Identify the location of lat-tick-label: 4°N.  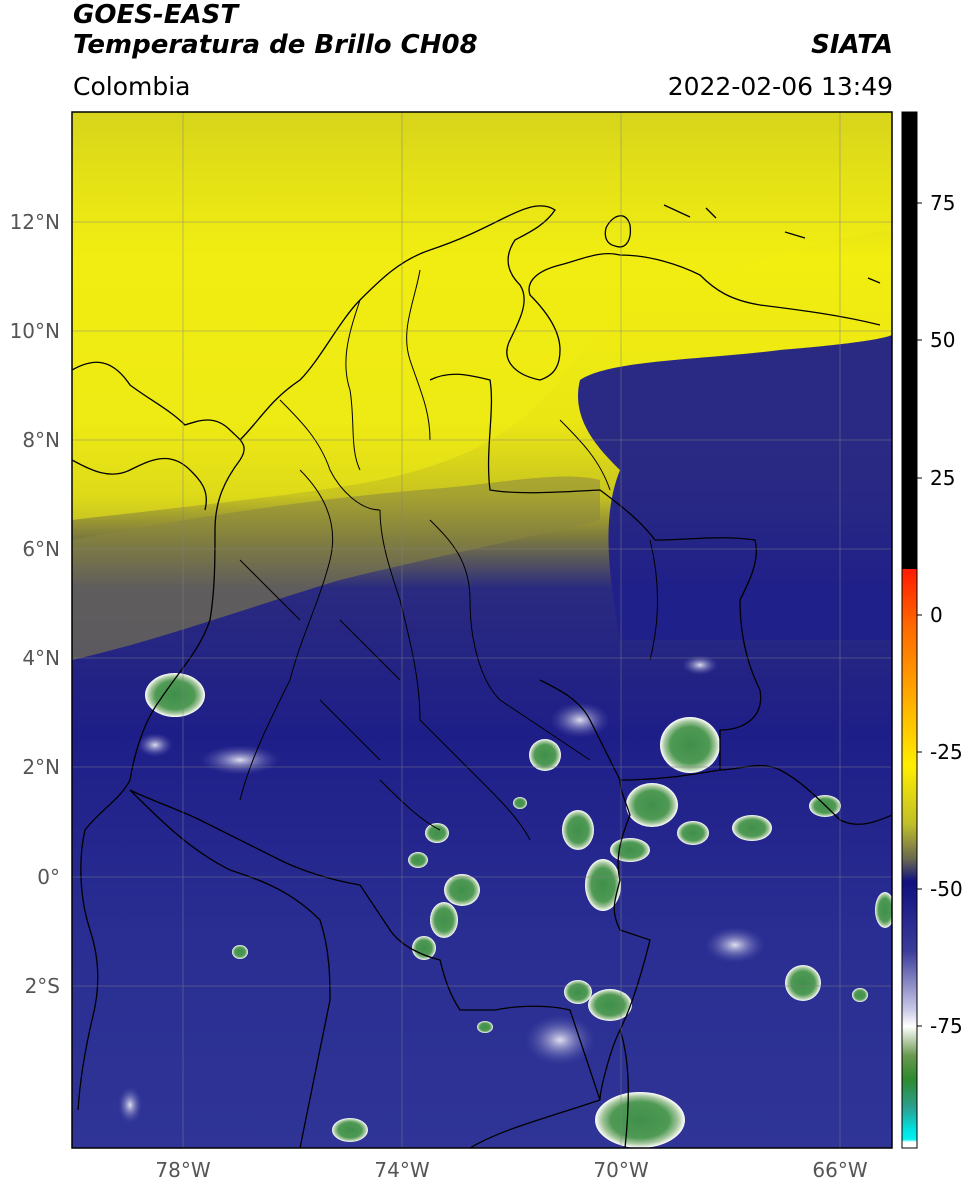
(41, 658).